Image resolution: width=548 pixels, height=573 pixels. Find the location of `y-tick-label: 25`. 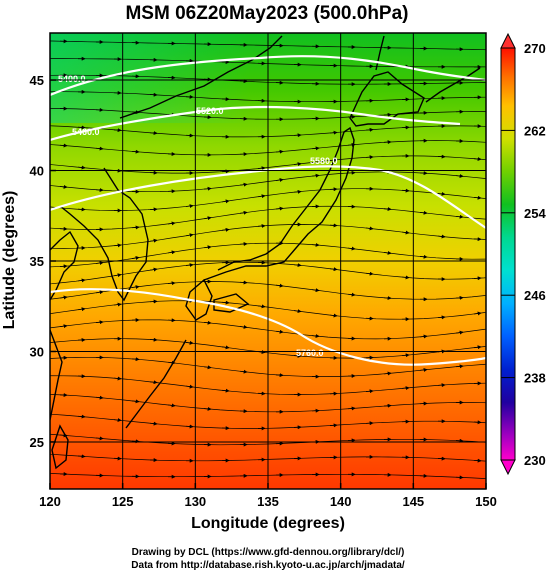

y-tick-label: 25 is located at coordinates (37, 442).